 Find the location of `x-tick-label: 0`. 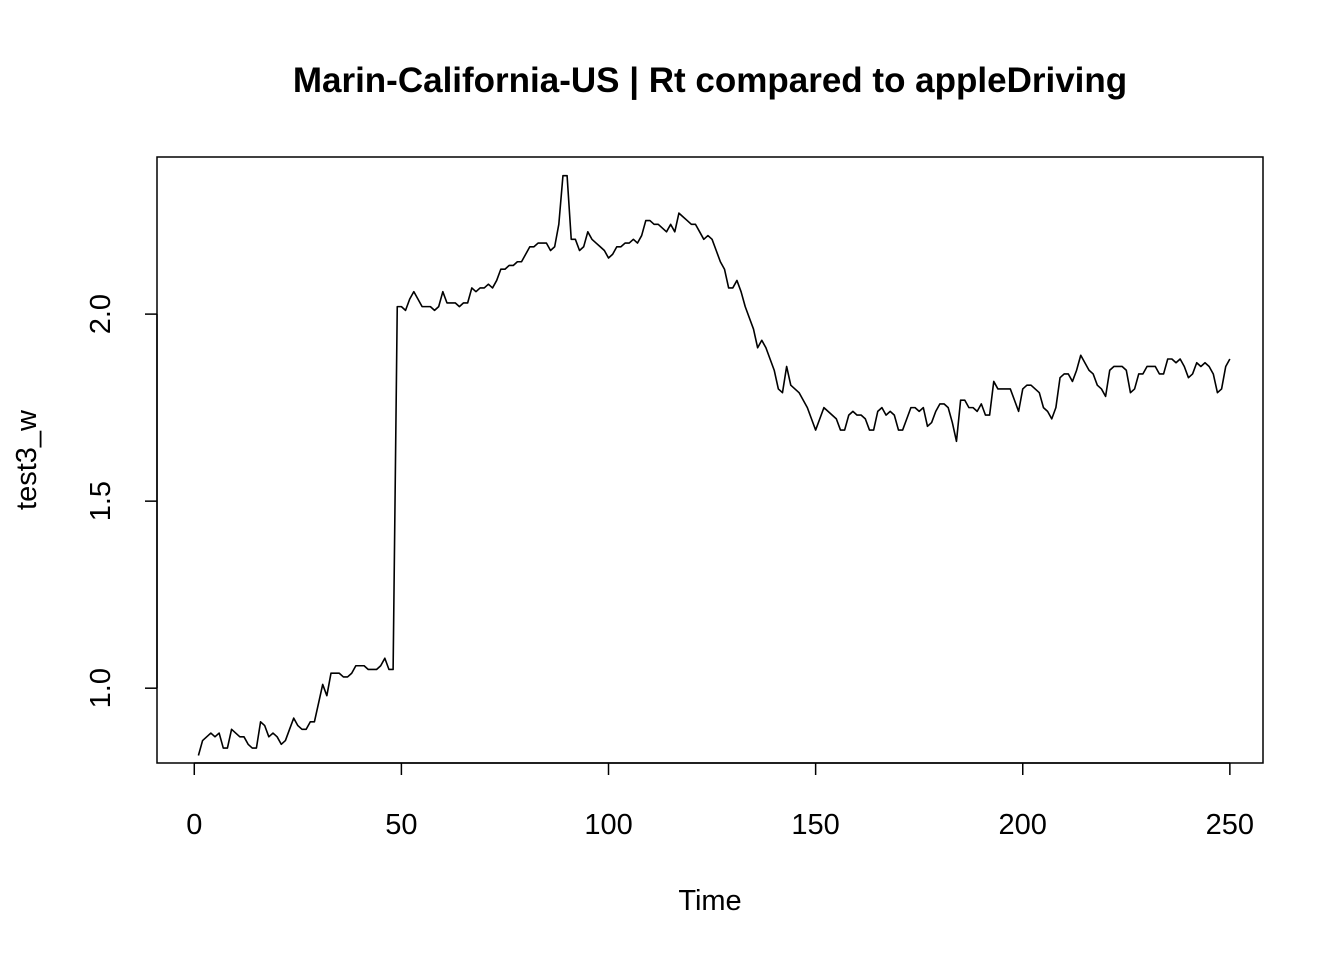

x-tick-label: 0 is located at coordinates (194, 825).